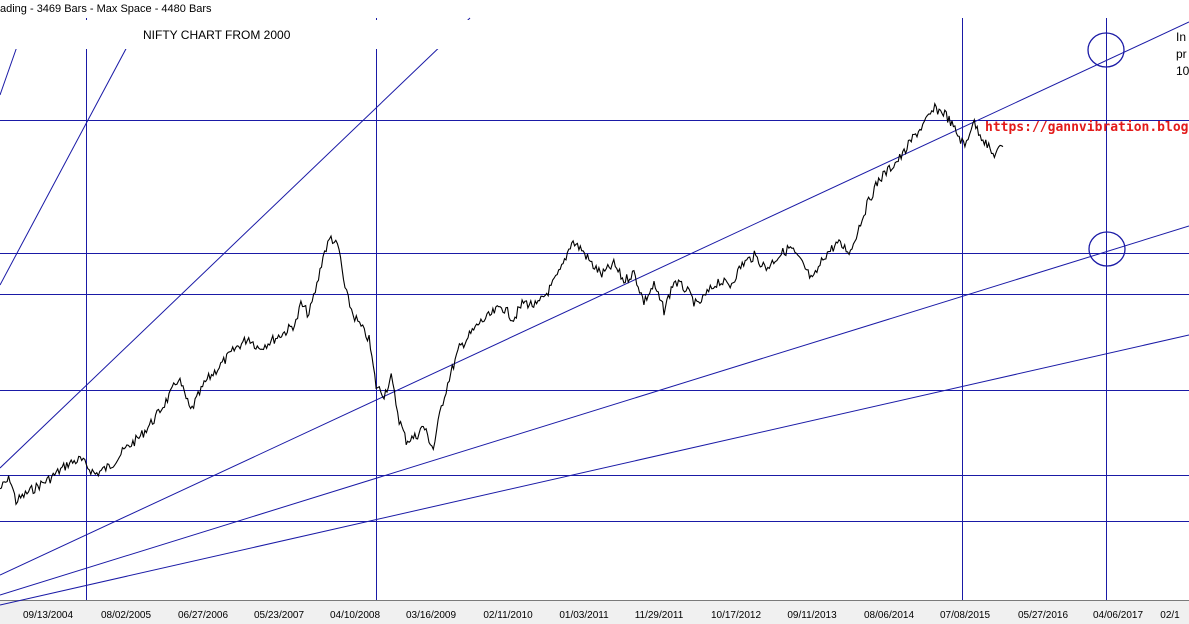 The height and width of the screenshot is (624, 1189). Describe the element at coordinates (889, 615) in the screenshot. I see `x-tick-label: 08/06/2014` at that location.